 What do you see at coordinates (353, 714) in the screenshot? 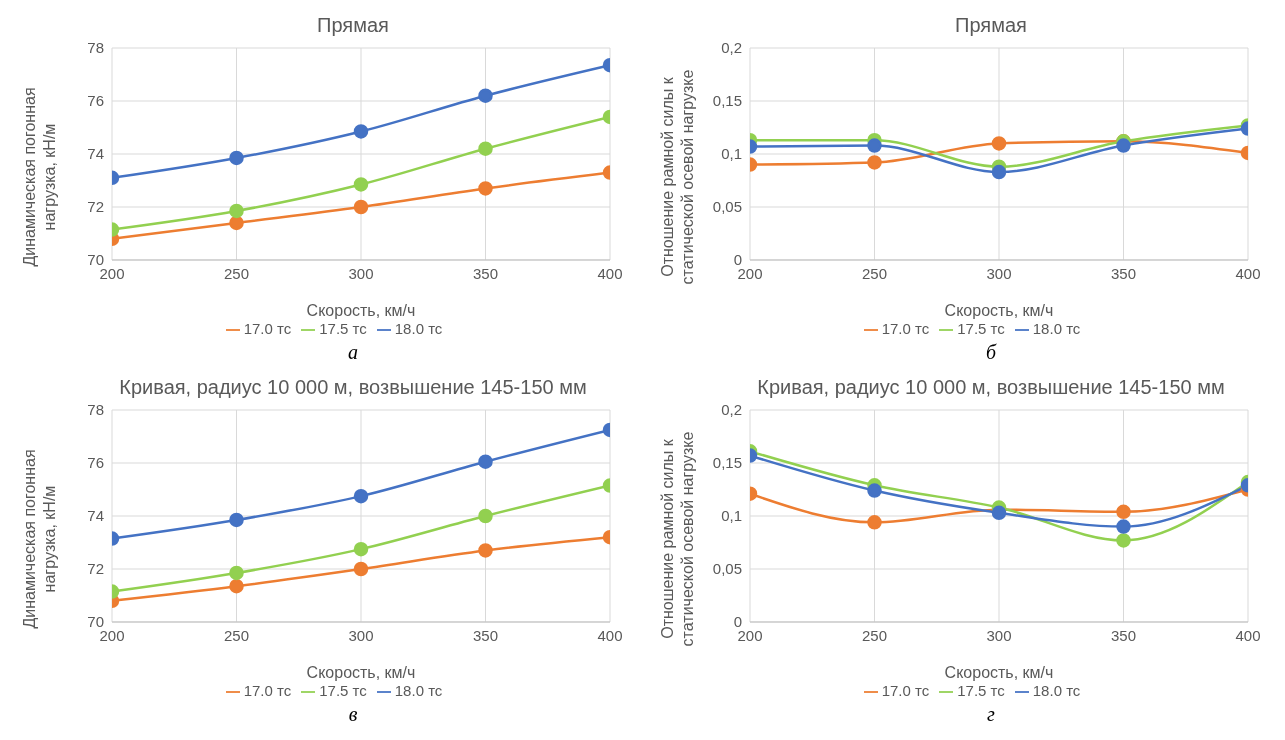
I see `text: в` at bounding box center [353, 714].